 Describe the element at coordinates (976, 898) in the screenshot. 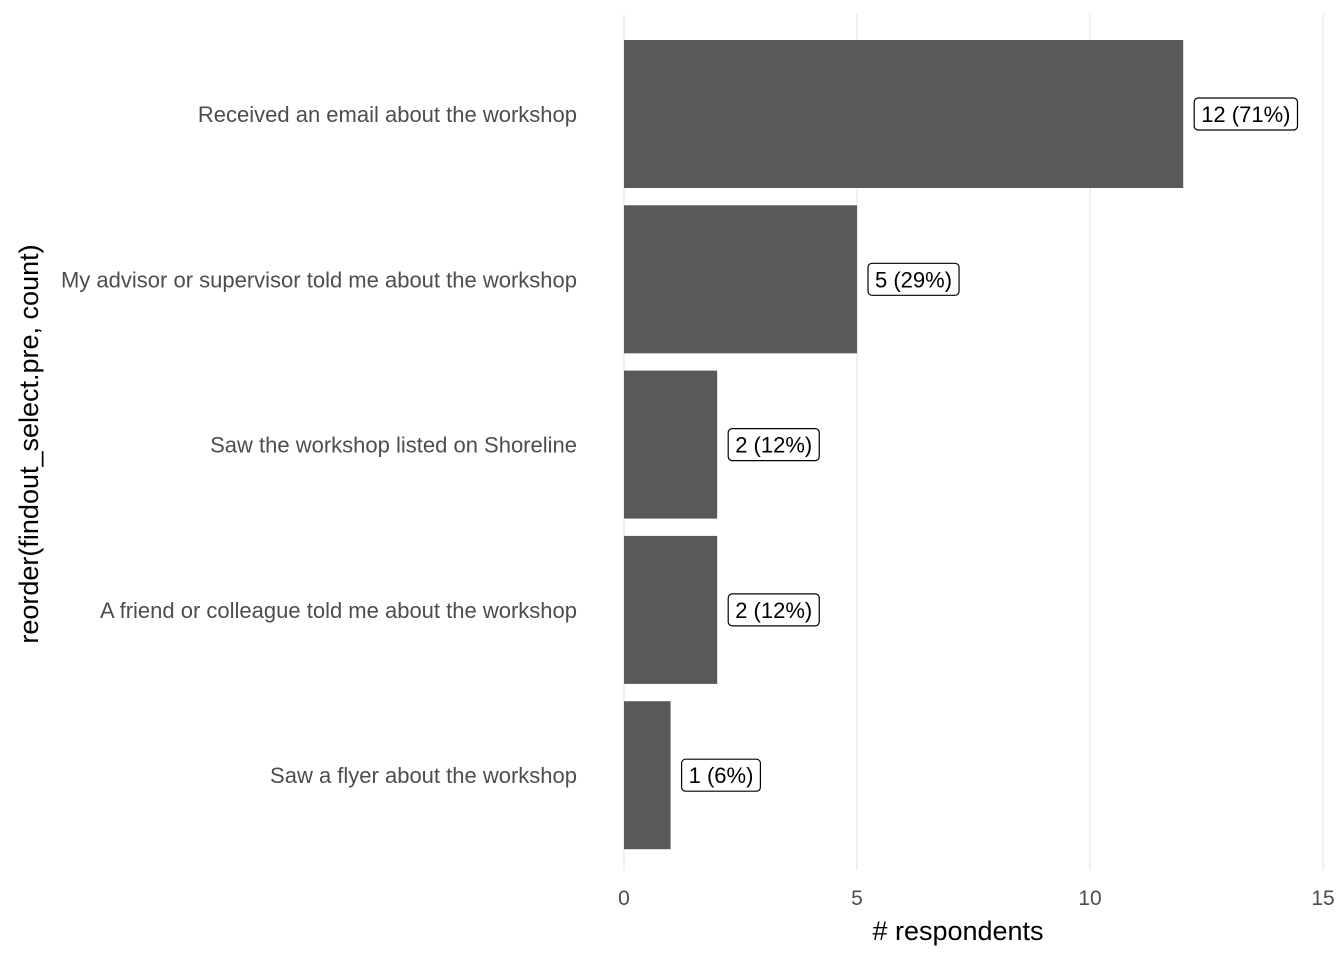

I see `x-axis-ticks: 0 5 10 15` at that location.